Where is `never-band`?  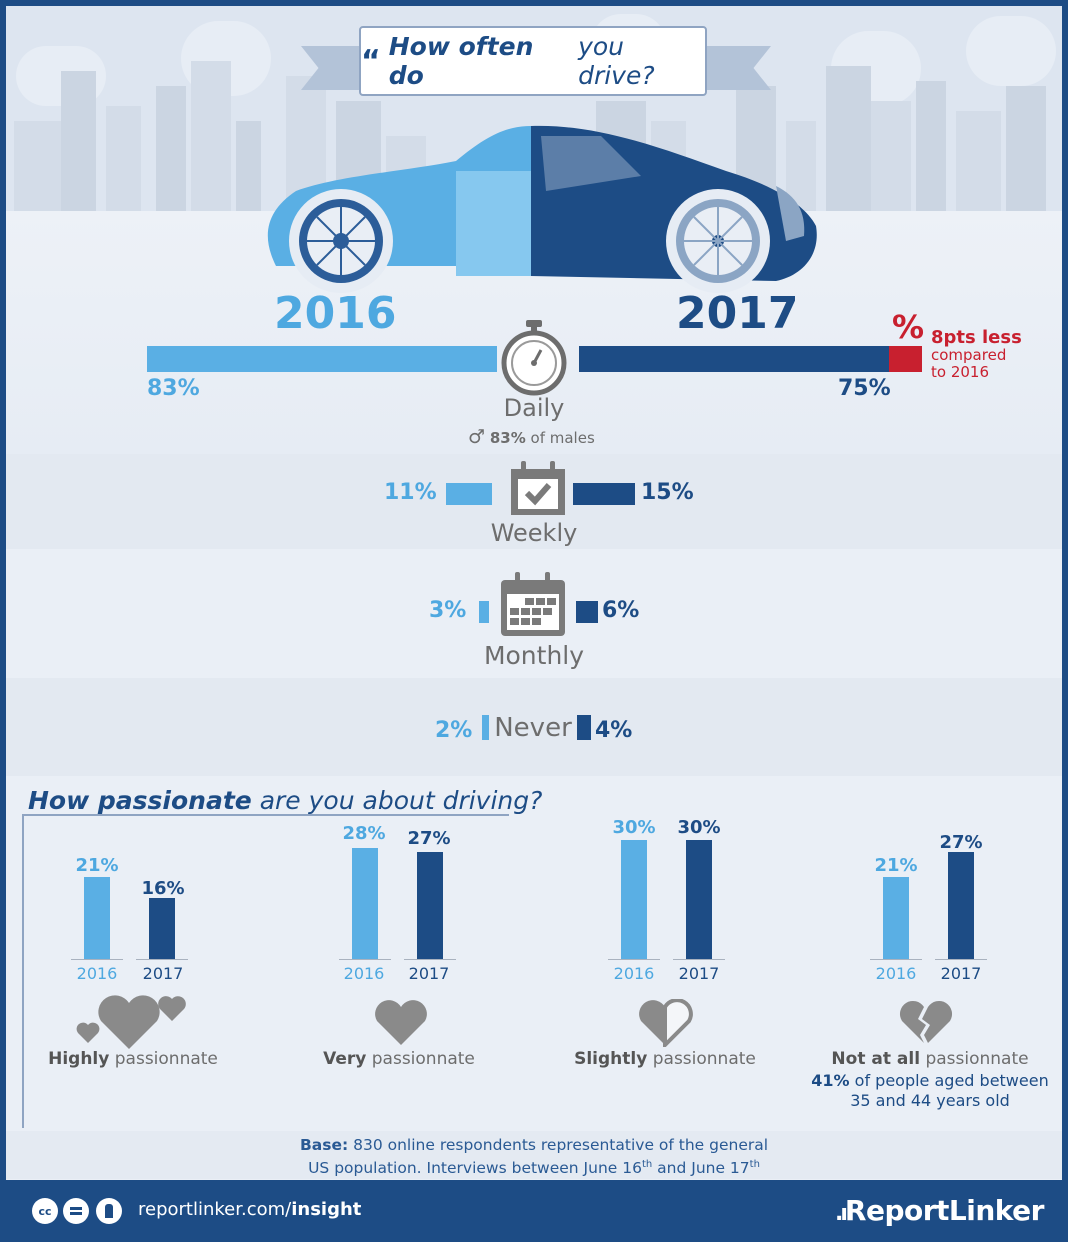
never-band is located at coordinates (534, 727).